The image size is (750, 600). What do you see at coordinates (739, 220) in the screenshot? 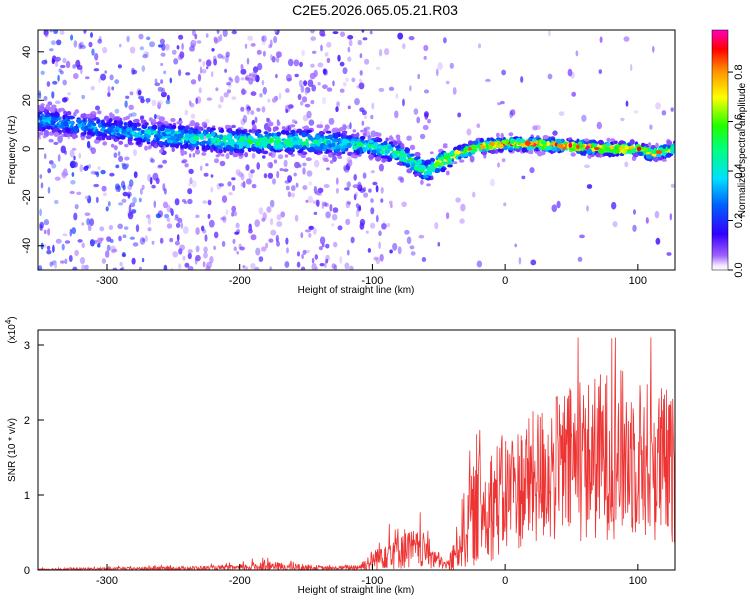
I see `colorbar-tick-label: 0.2` at bounding box center [739, 220].